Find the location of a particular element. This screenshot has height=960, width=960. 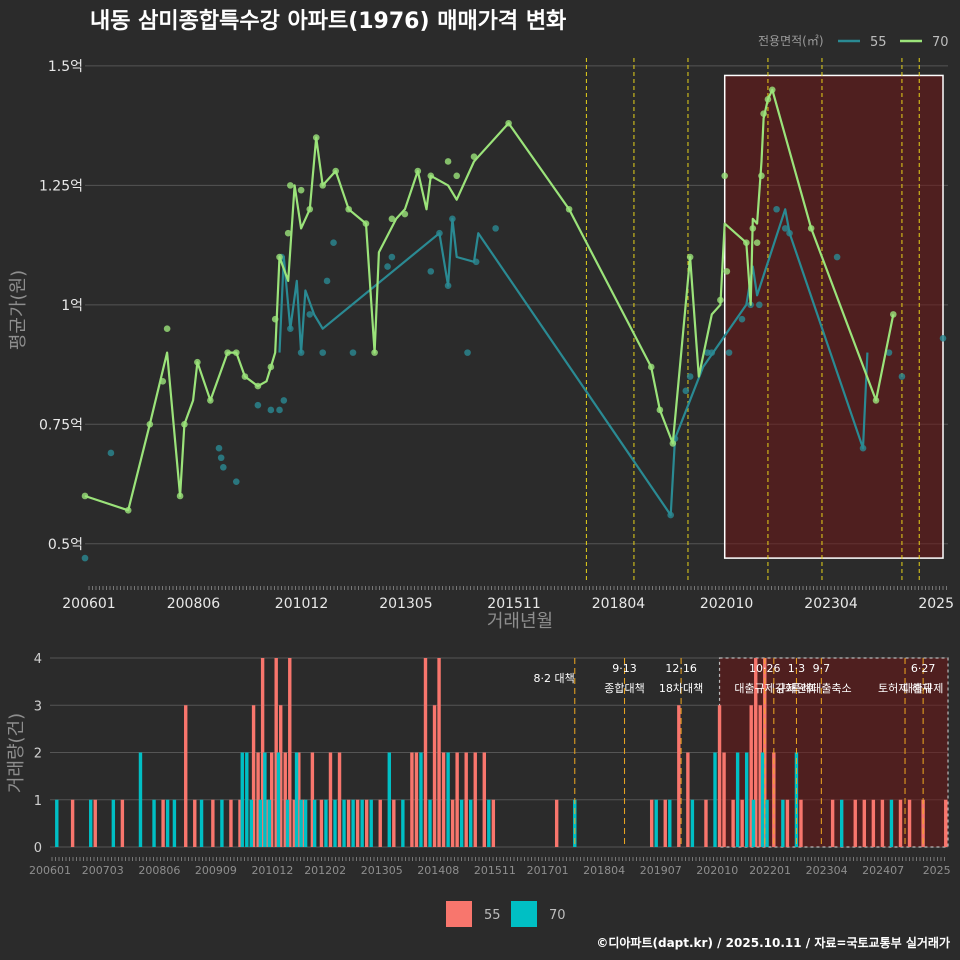

bottom-legend: 55 70 is located at coordinates (506, 914).